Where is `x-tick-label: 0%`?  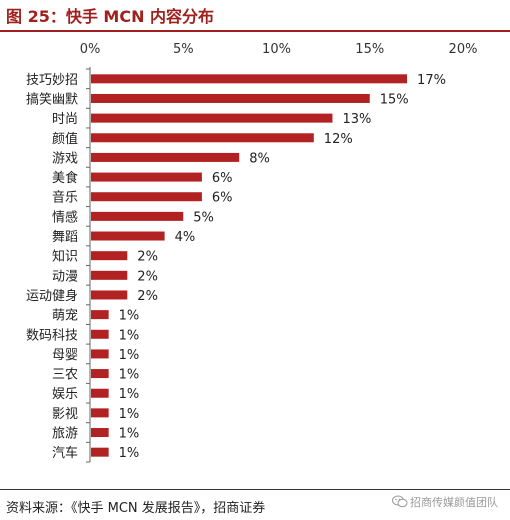
x-tick-label: 0% is located at coordinates (90, 49).